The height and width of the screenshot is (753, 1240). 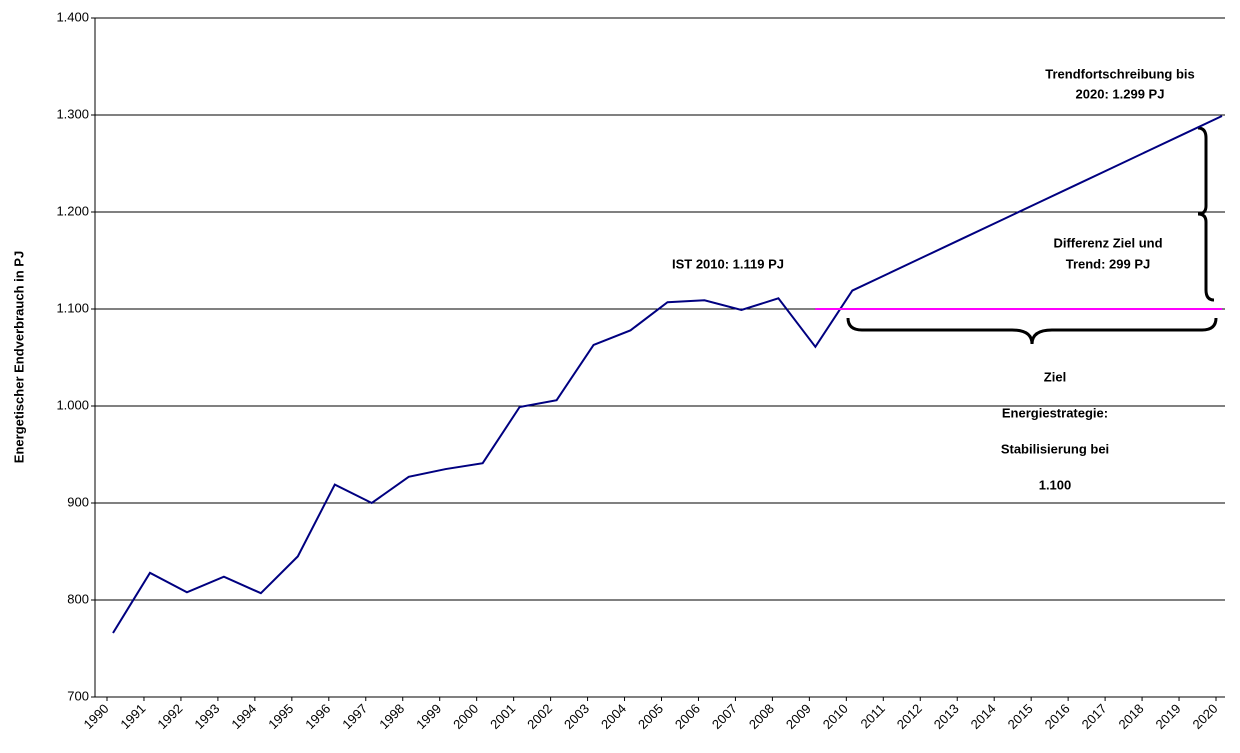 I want to click on y-tick-label: 800, so click(x=78, y=598).